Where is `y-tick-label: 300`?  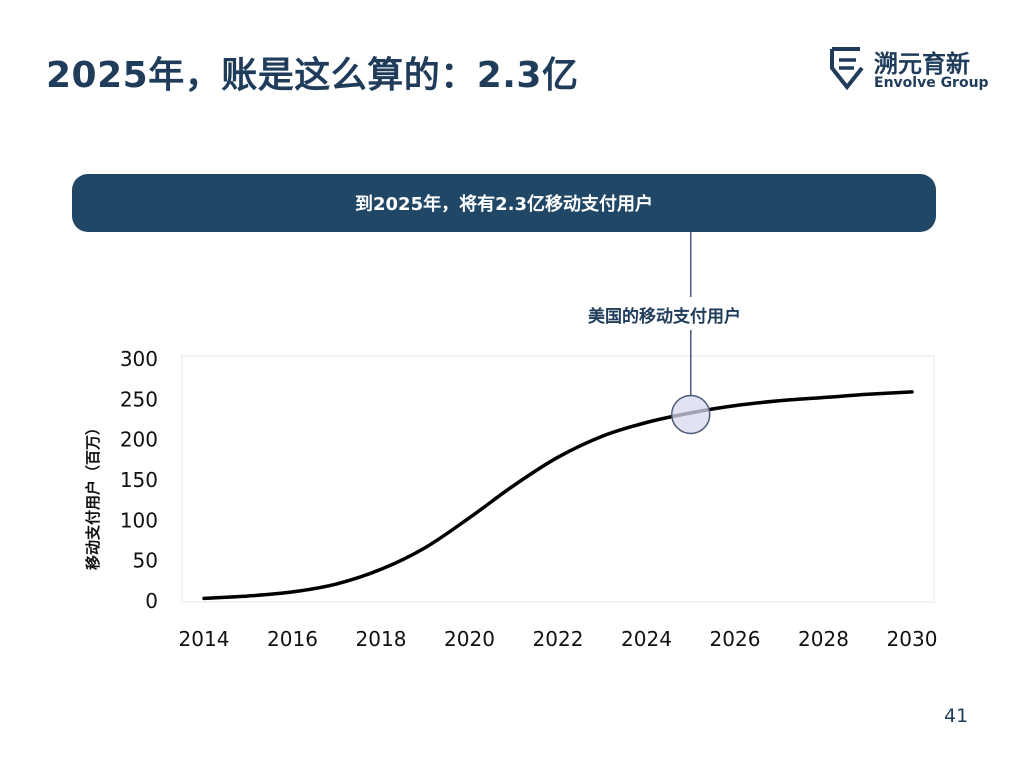
y-tick-label: 300 is located at coordinates (139, 359).